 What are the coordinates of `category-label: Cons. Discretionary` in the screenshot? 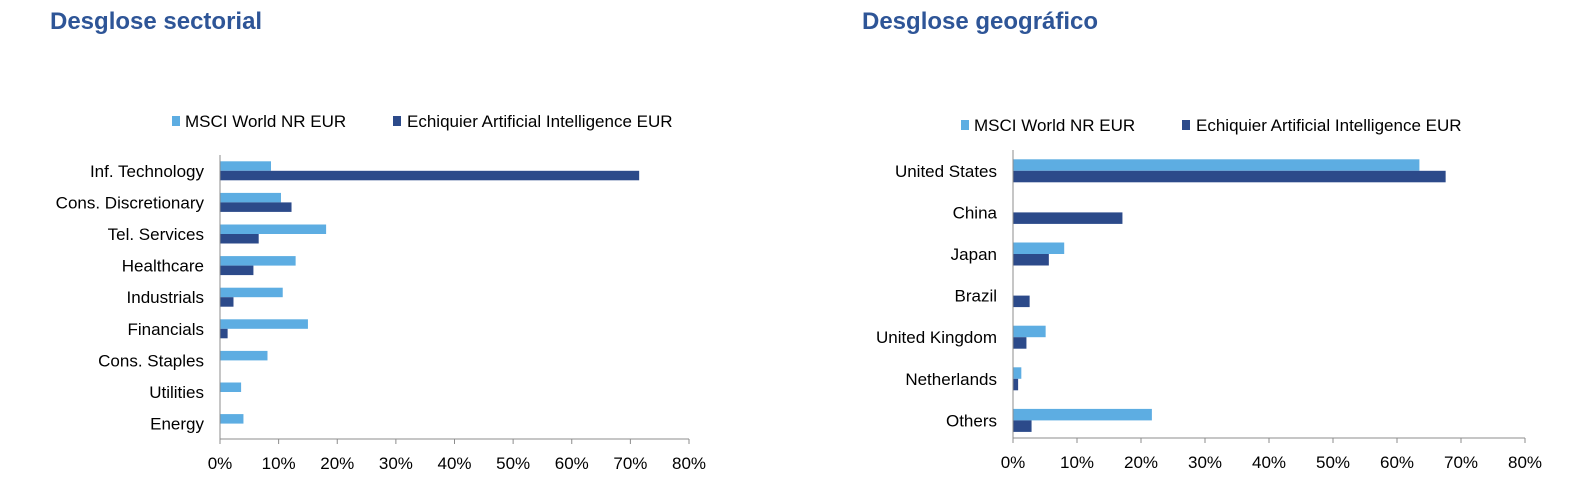 It's located at (130, 202).